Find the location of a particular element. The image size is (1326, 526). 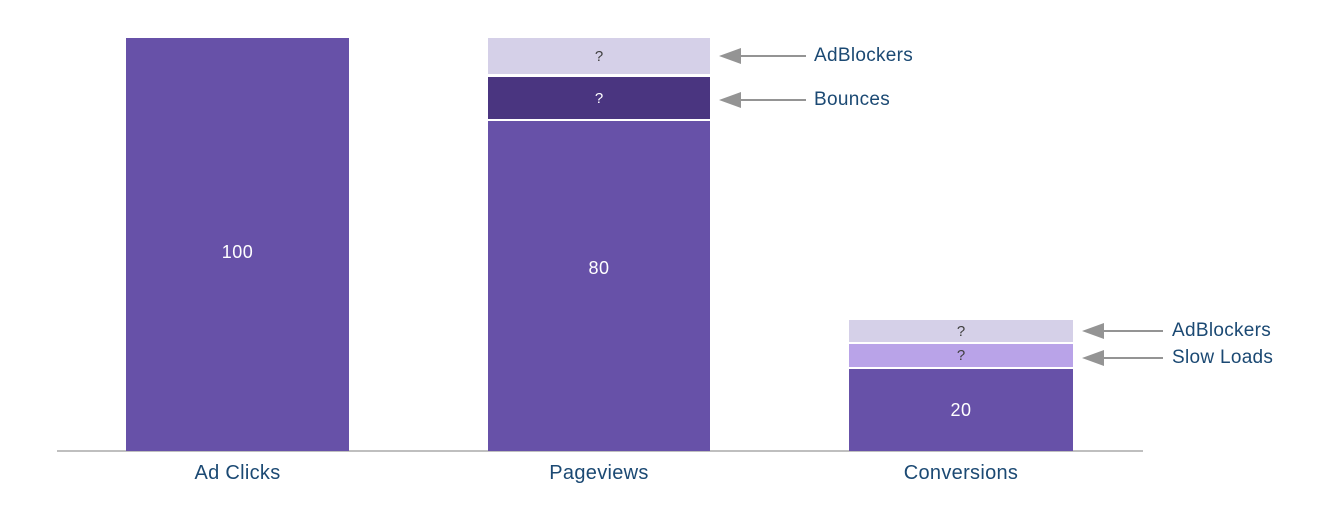

bar-conversions: 20 is located at coordinates (961, 410).